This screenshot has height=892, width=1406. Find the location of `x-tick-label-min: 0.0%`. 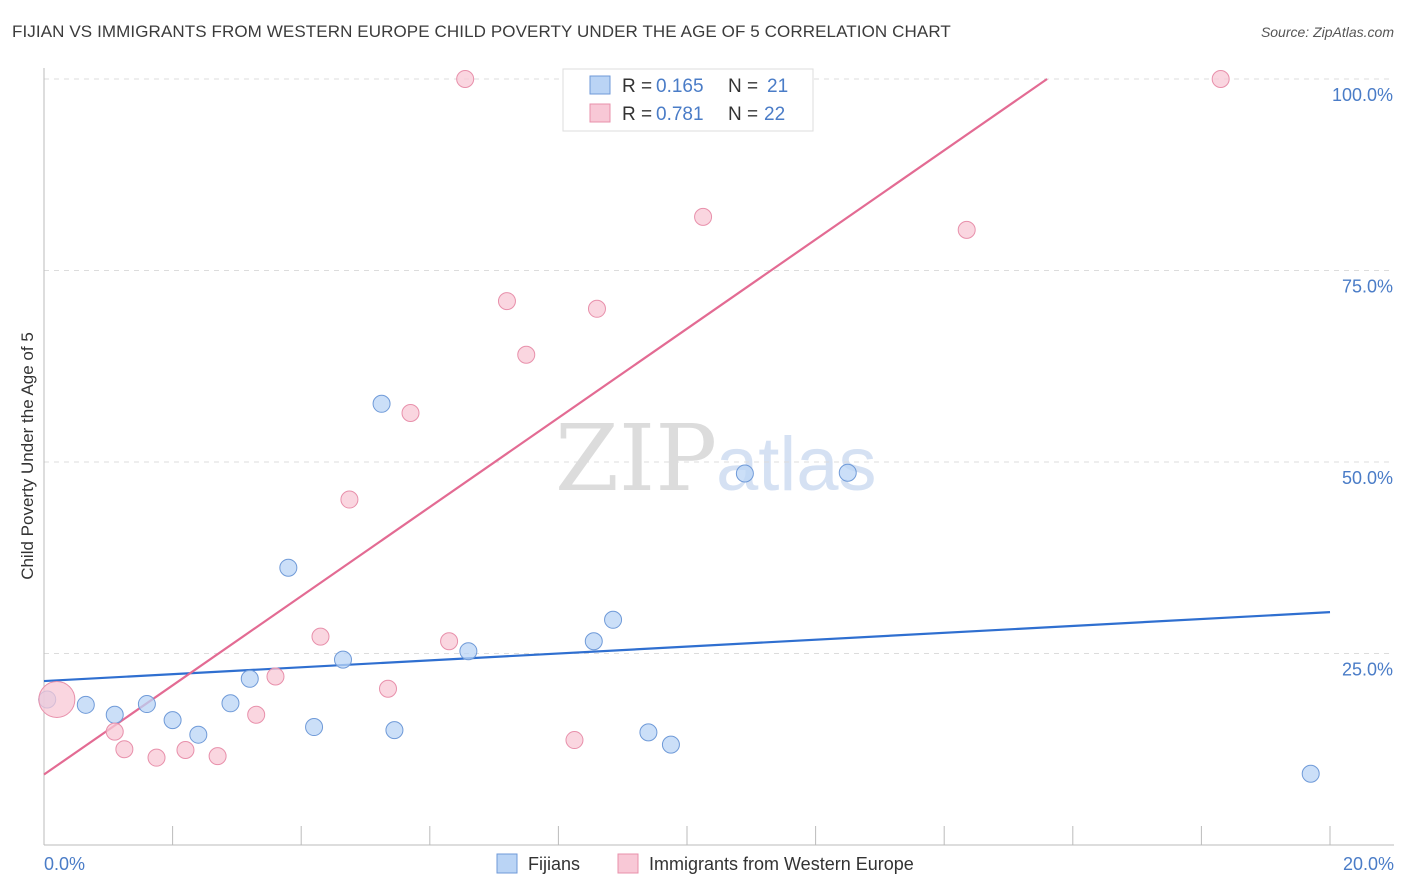

x-tick-label-min: 0.0% is located at coordinates (64, 864).